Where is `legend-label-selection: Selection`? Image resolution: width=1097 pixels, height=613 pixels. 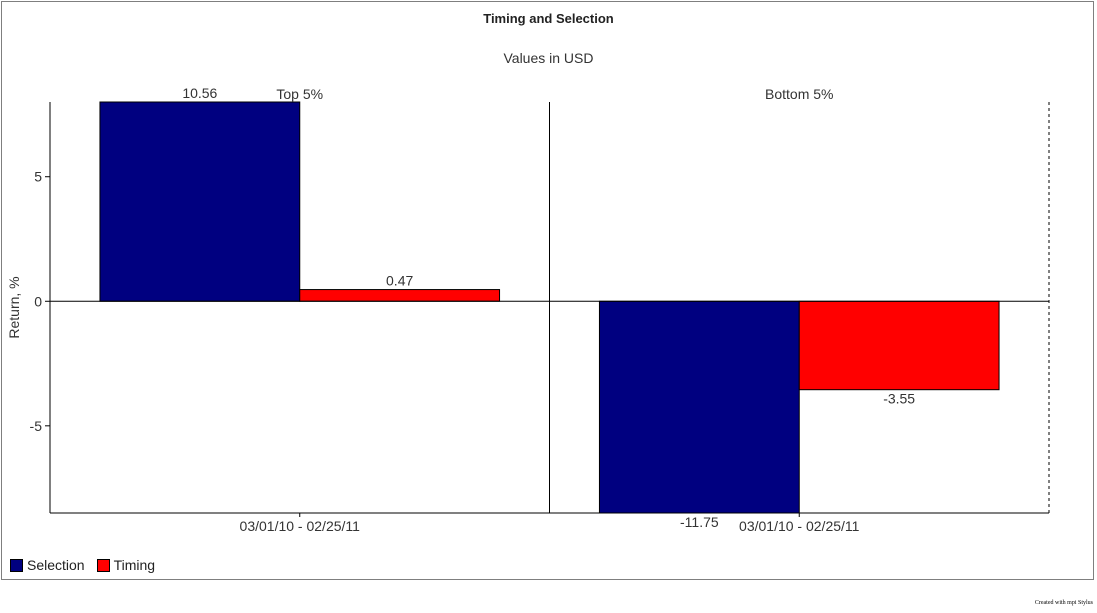
legend-label-selection: Selection is located at coordinates (56, 565).